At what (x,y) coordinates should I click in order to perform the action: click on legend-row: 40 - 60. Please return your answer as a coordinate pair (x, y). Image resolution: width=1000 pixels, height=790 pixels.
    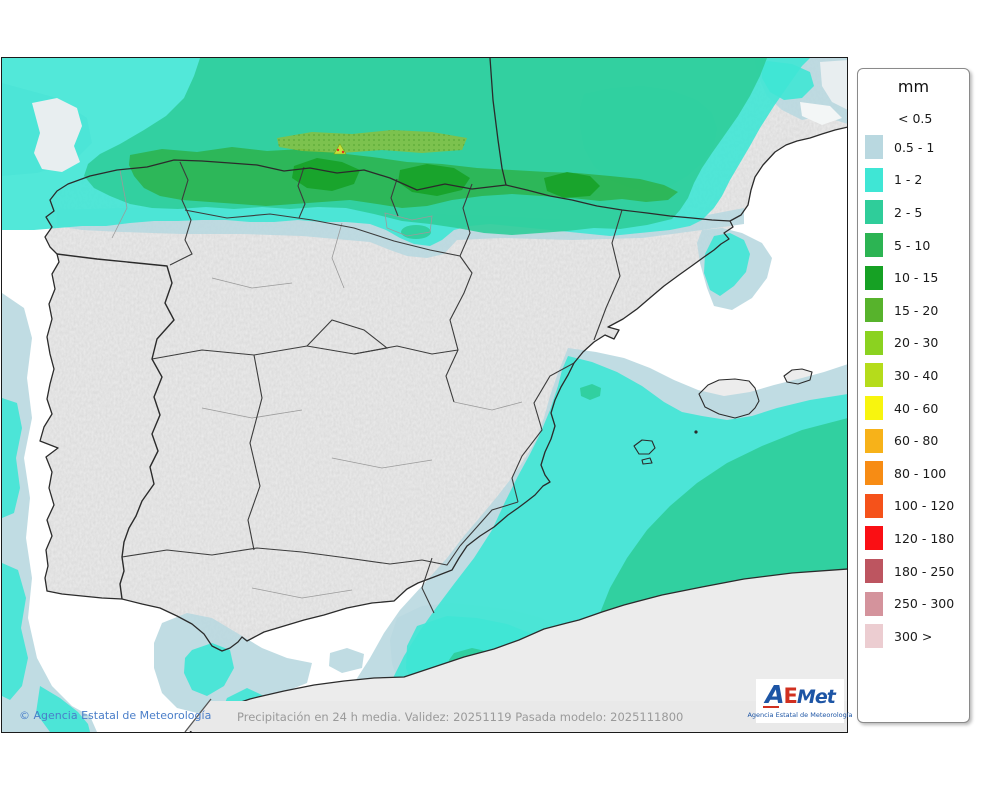
    Looking at the image, I should click on (913, 408).